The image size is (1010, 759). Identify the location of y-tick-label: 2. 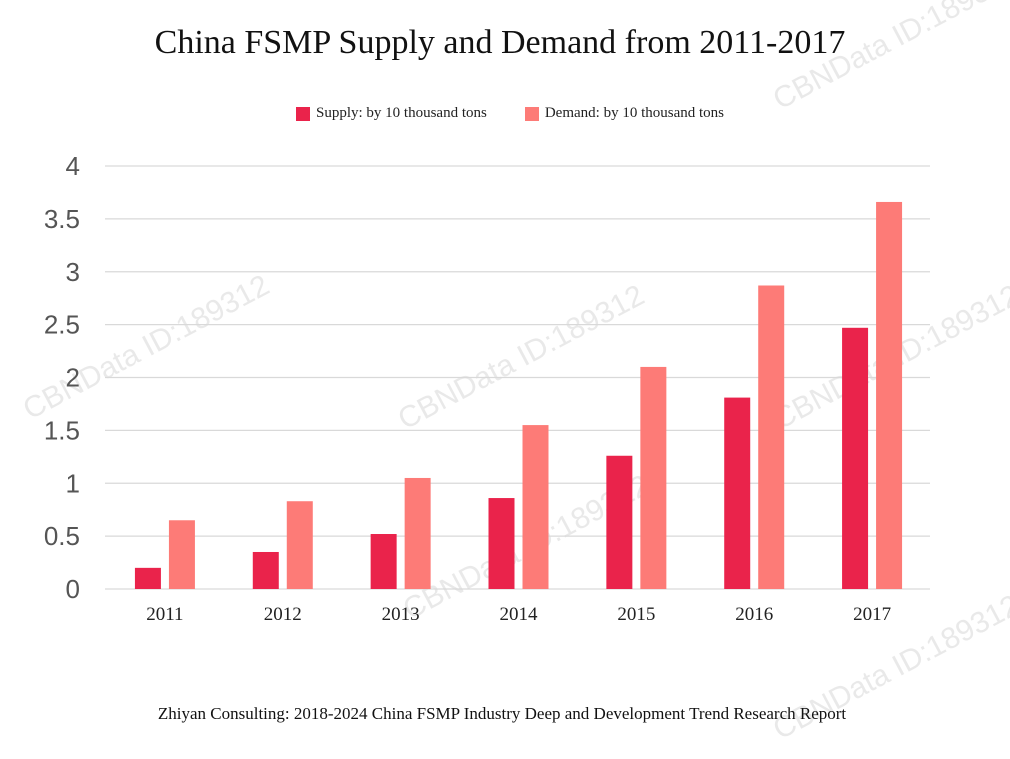
(73, 378).